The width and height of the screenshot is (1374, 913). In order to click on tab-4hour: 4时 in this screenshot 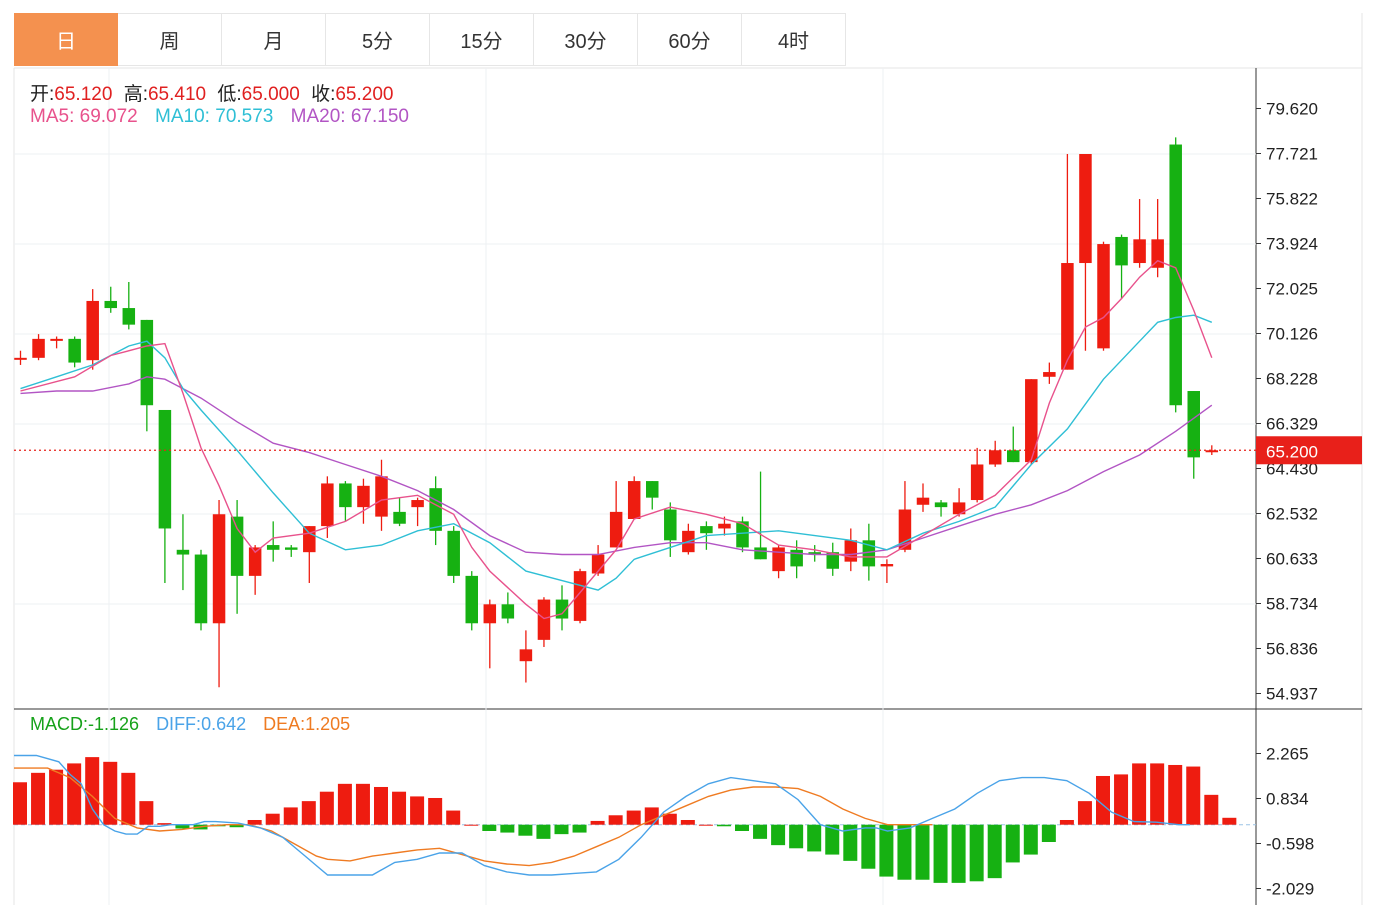, I will do `click(794, 39)`.